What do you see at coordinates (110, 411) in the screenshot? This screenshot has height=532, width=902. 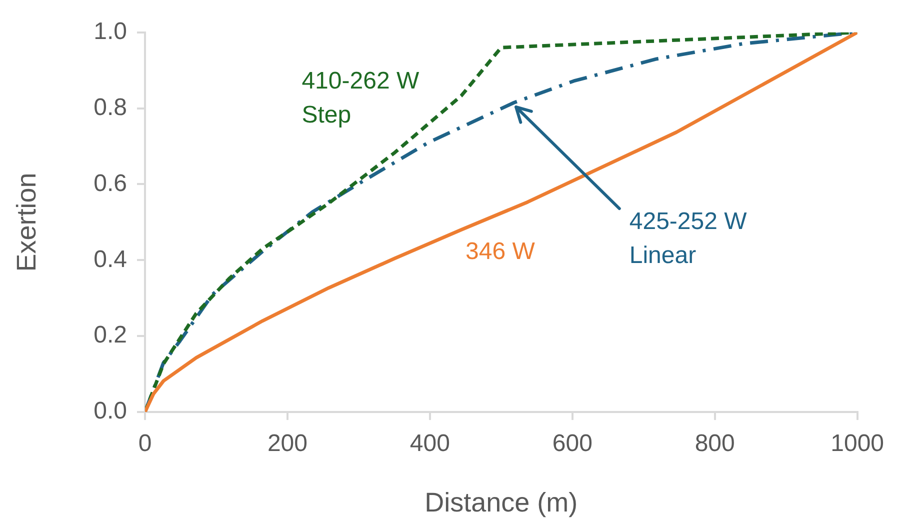 I see `y-tick-label: 0.0` at bounding box center [110, 411].